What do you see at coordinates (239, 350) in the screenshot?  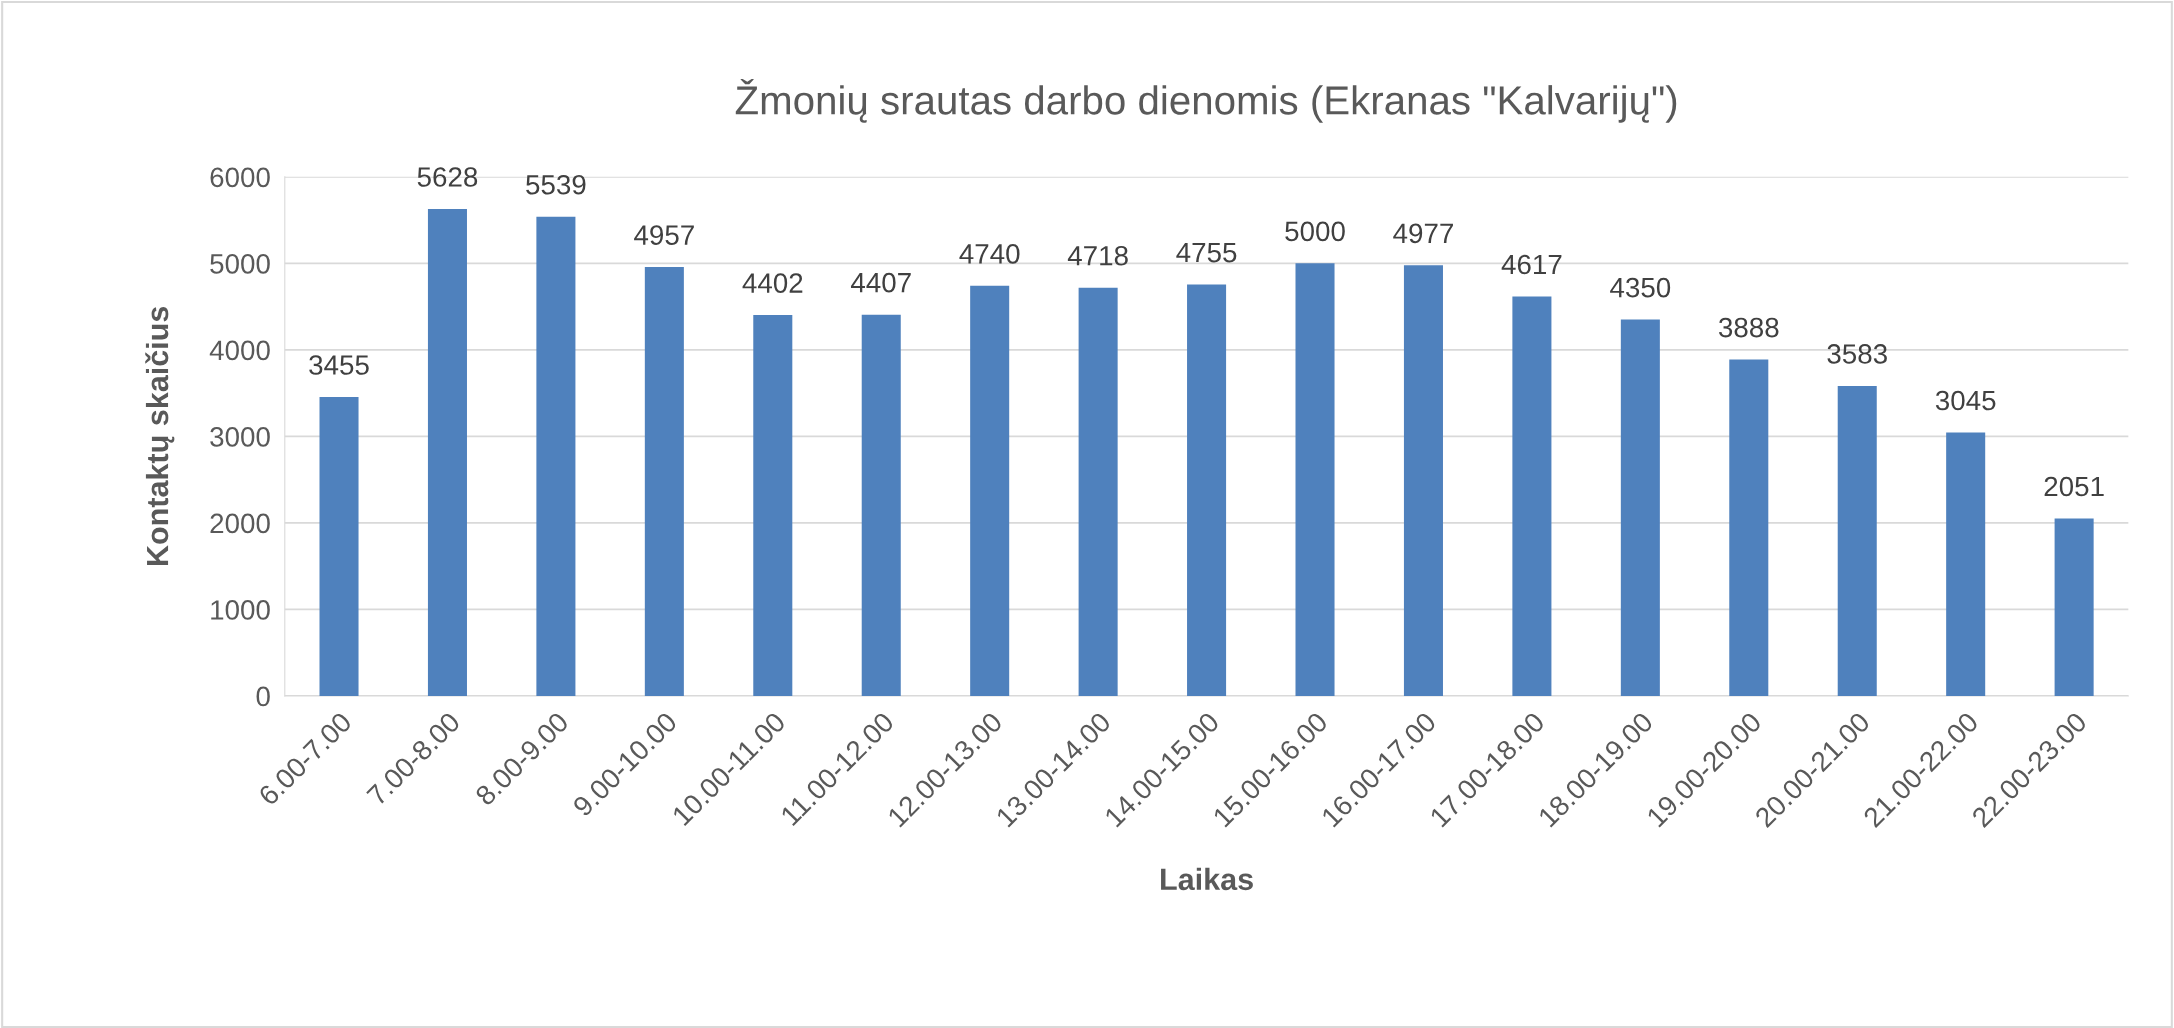 I see `y-tick-label: 4000` at bounding box center [239, 350].